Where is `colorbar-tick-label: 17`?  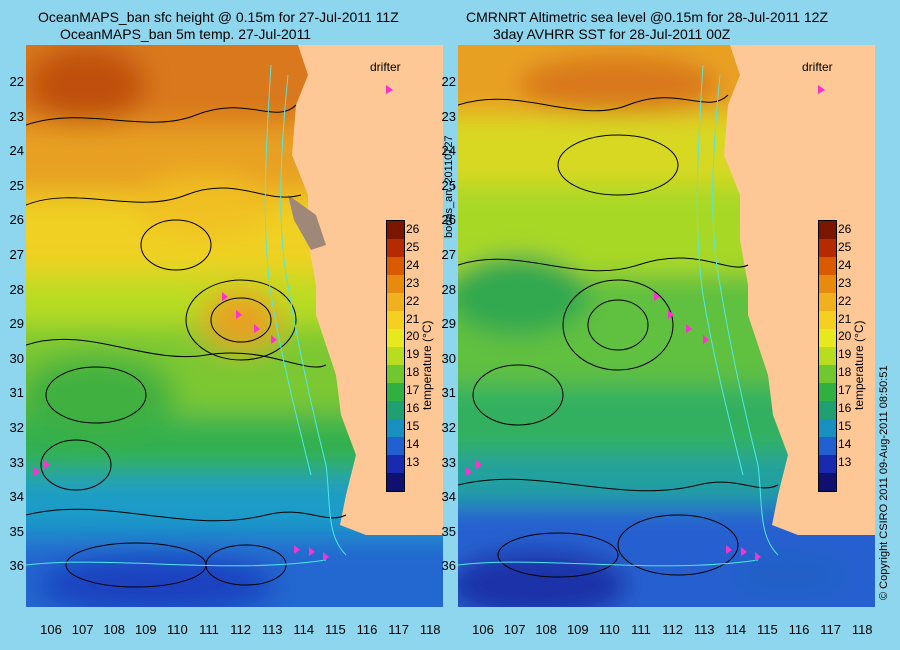 colorbar-tick-label: 17 is located at coordinates (413, 390).